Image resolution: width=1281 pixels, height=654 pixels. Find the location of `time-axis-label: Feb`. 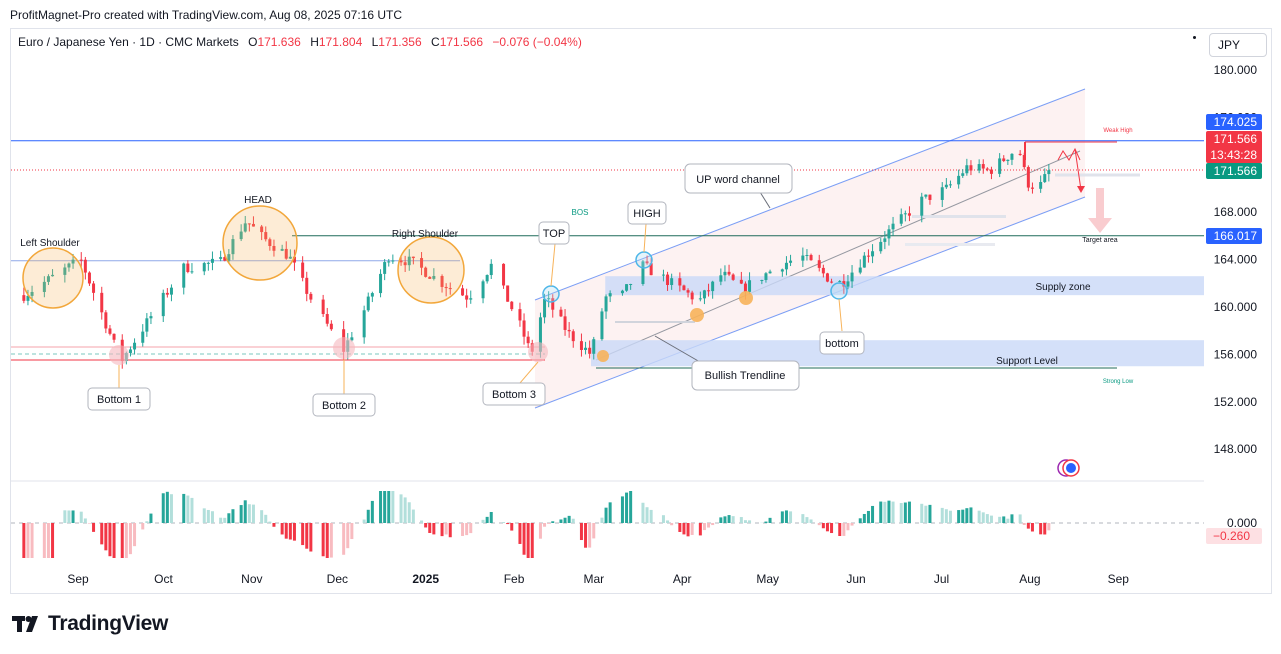

time-axis-label: Feb is located at coordinates (514, 579).